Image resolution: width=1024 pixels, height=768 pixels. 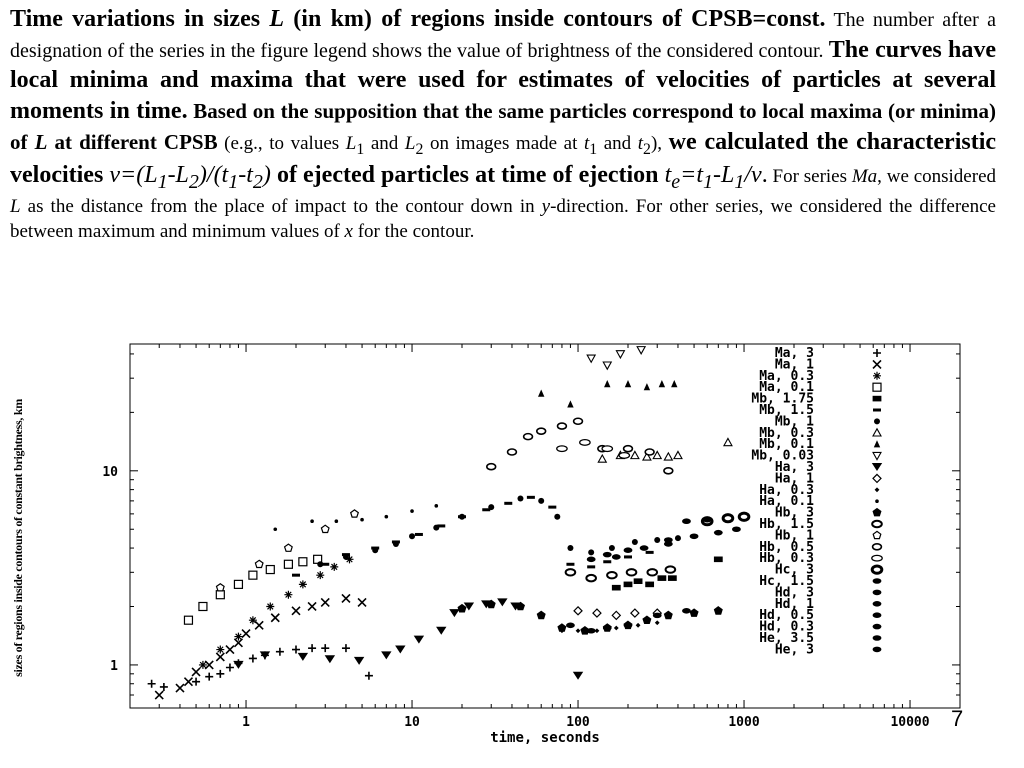 What do you see at coordinates (794, 353) in the screenshot?
I see `legend-label: Ma, 3` at bounding box center [794, 353].